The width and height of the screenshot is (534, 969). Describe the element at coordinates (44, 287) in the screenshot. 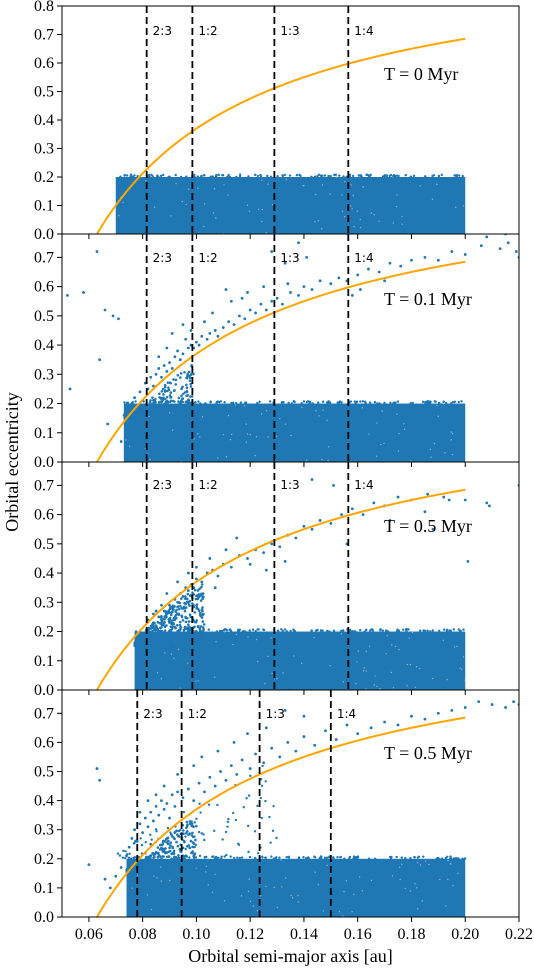

I see `y-tick-label: 0.6` at that location.